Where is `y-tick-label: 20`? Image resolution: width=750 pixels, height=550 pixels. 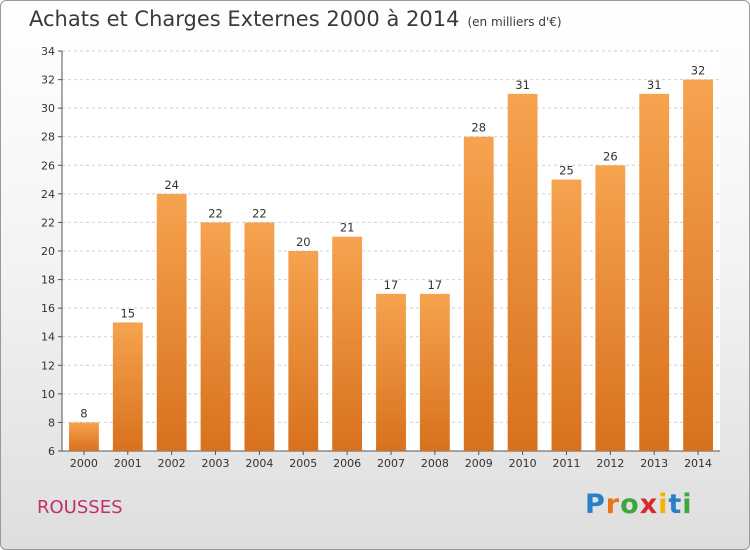 y-tick-label: 20 is located at coordinates (48, 251).